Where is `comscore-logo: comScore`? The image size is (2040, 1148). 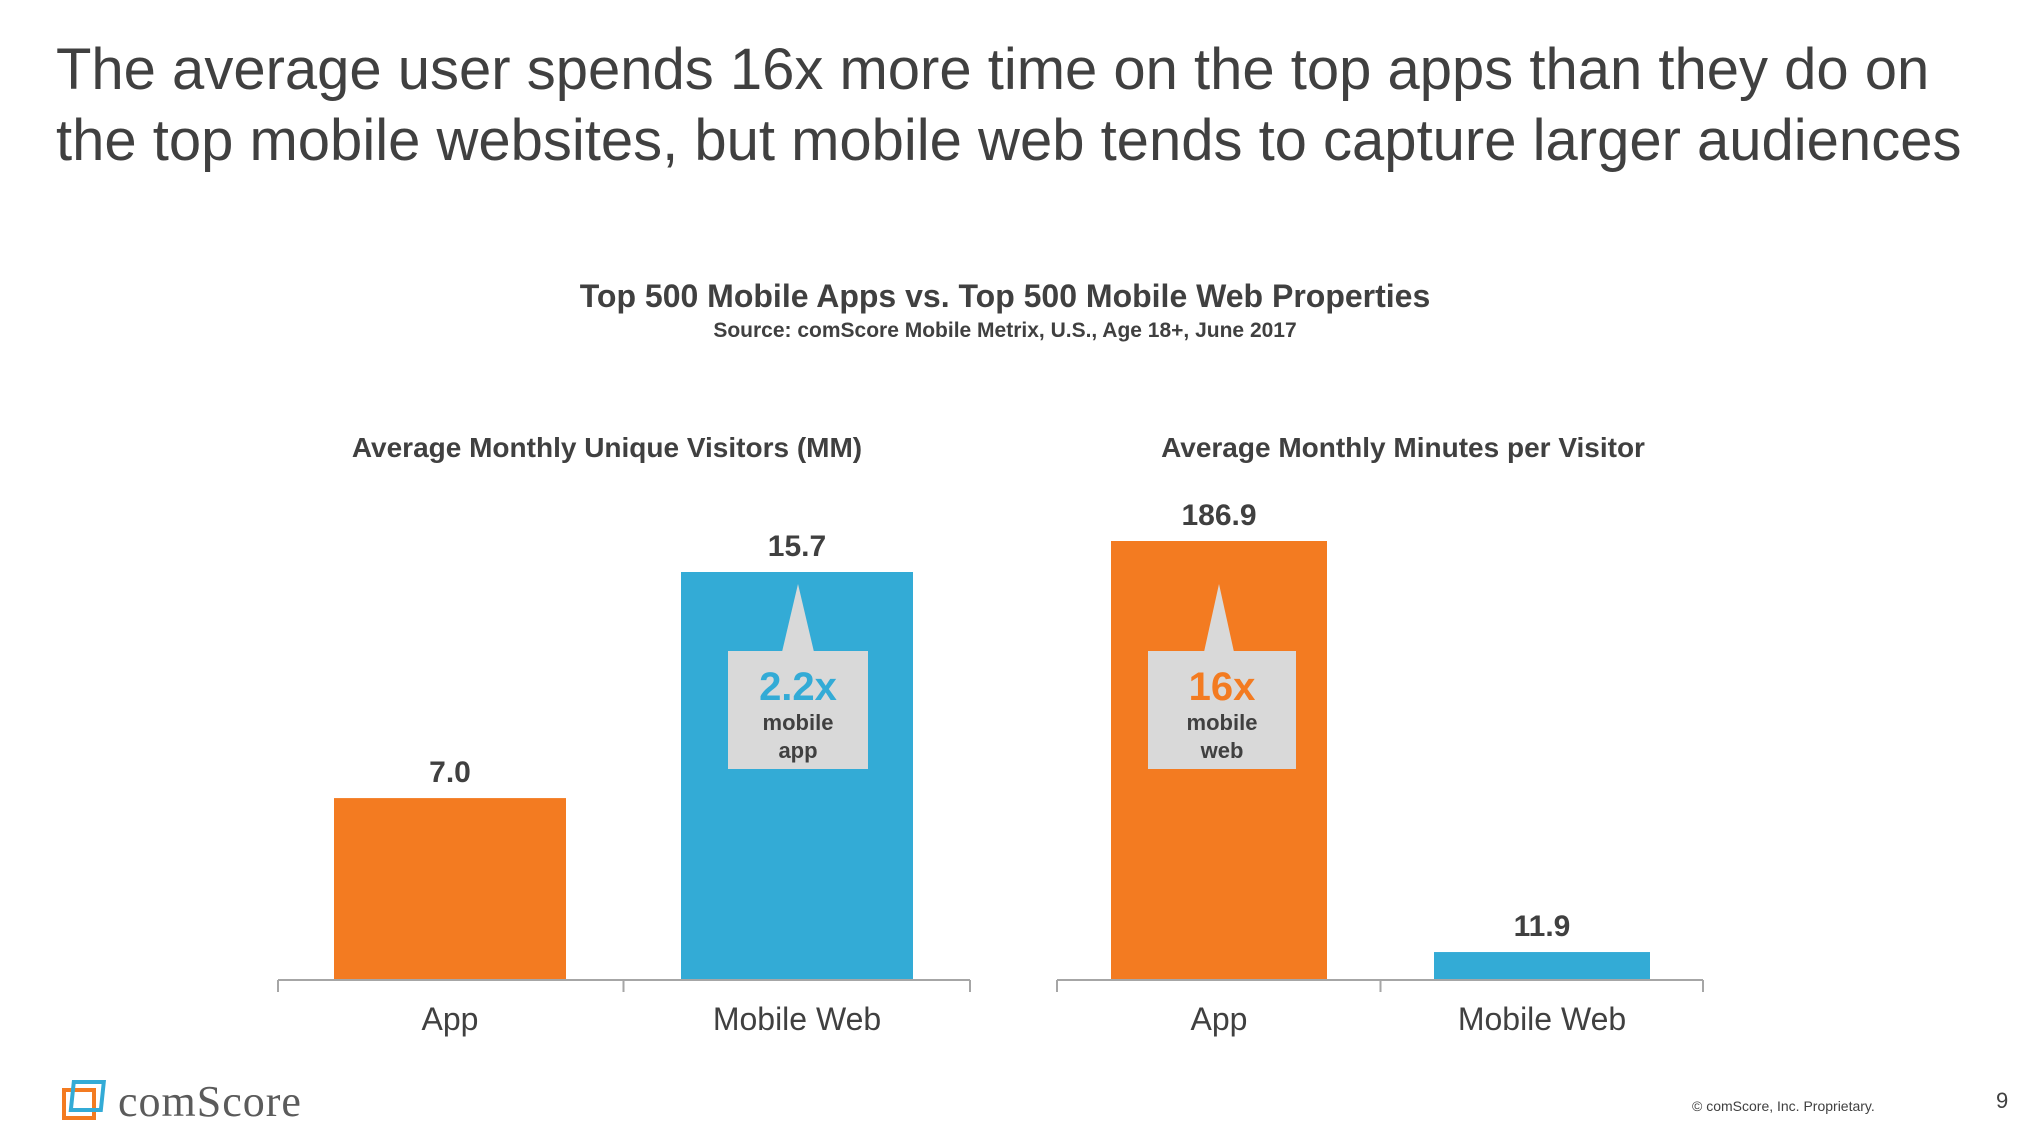 comscore-logo: comScore is located at coordinates (182, 1101).